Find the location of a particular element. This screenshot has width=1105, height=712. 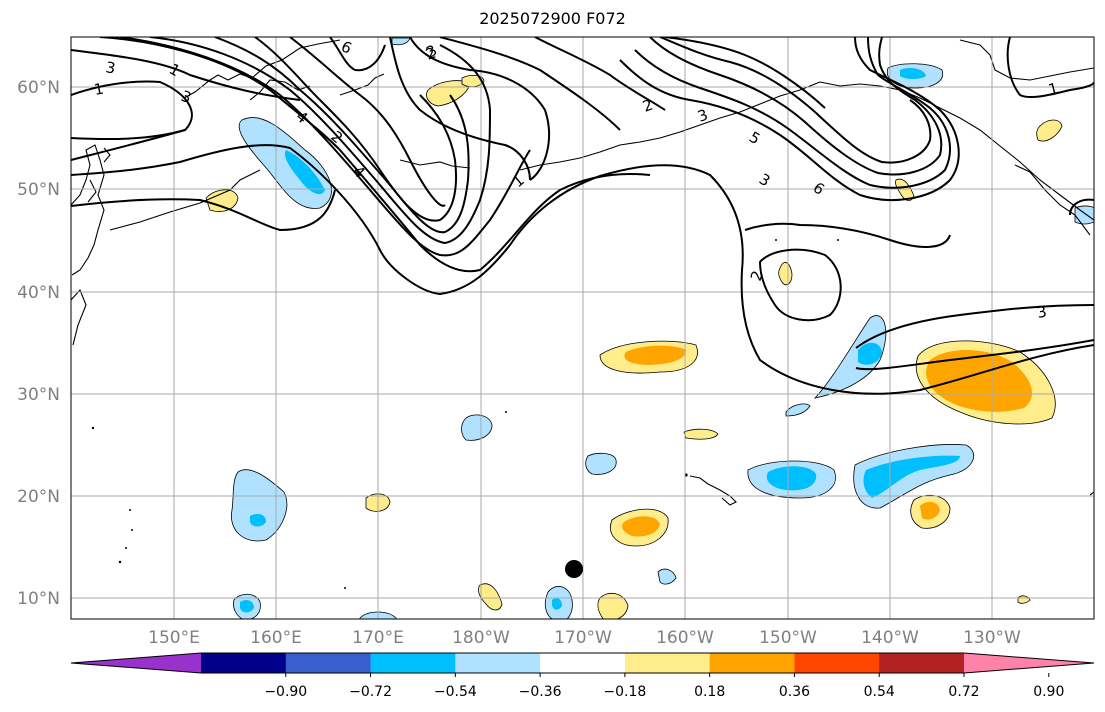

map-title: 2025072900 F072 is located at coordinates (552, 18).